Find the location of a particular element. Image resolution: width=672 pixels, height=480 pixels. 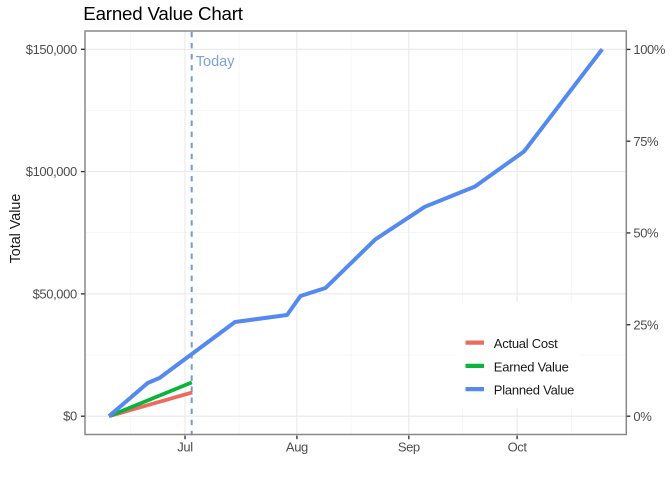

svg-text: $100,000 is located at coordinates (51, 171).